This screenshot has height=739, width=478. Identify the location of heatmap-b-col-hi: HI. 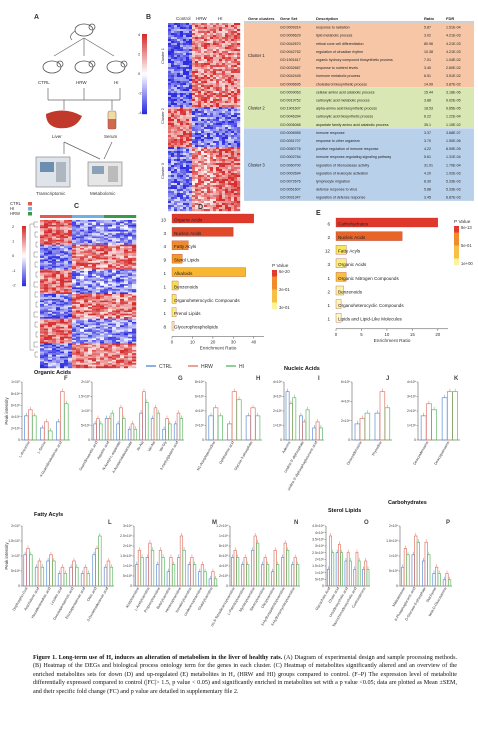
(220, 18).